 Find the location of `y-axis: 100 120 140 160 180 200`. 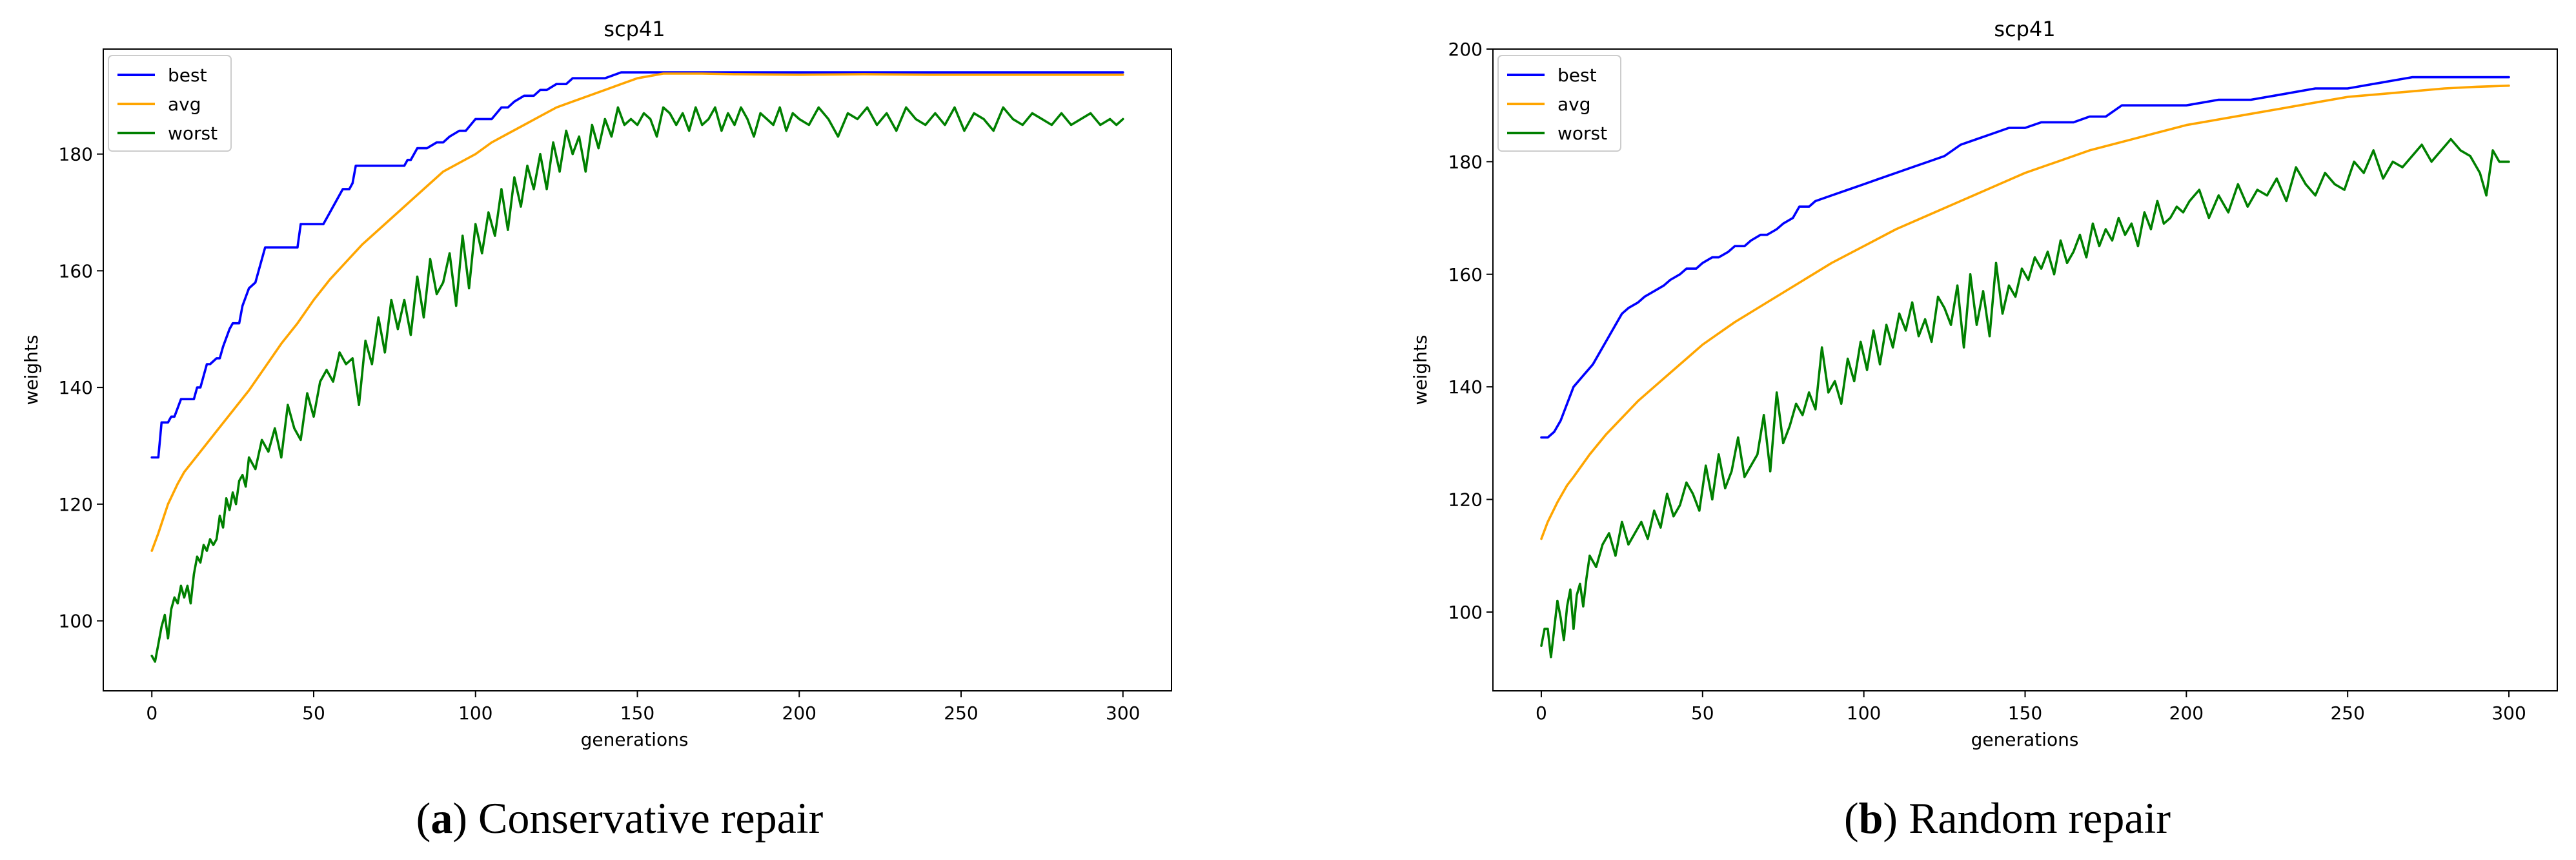

y-axis: 100 120 140 160 180 200 is located at coordinates (1470, 331).